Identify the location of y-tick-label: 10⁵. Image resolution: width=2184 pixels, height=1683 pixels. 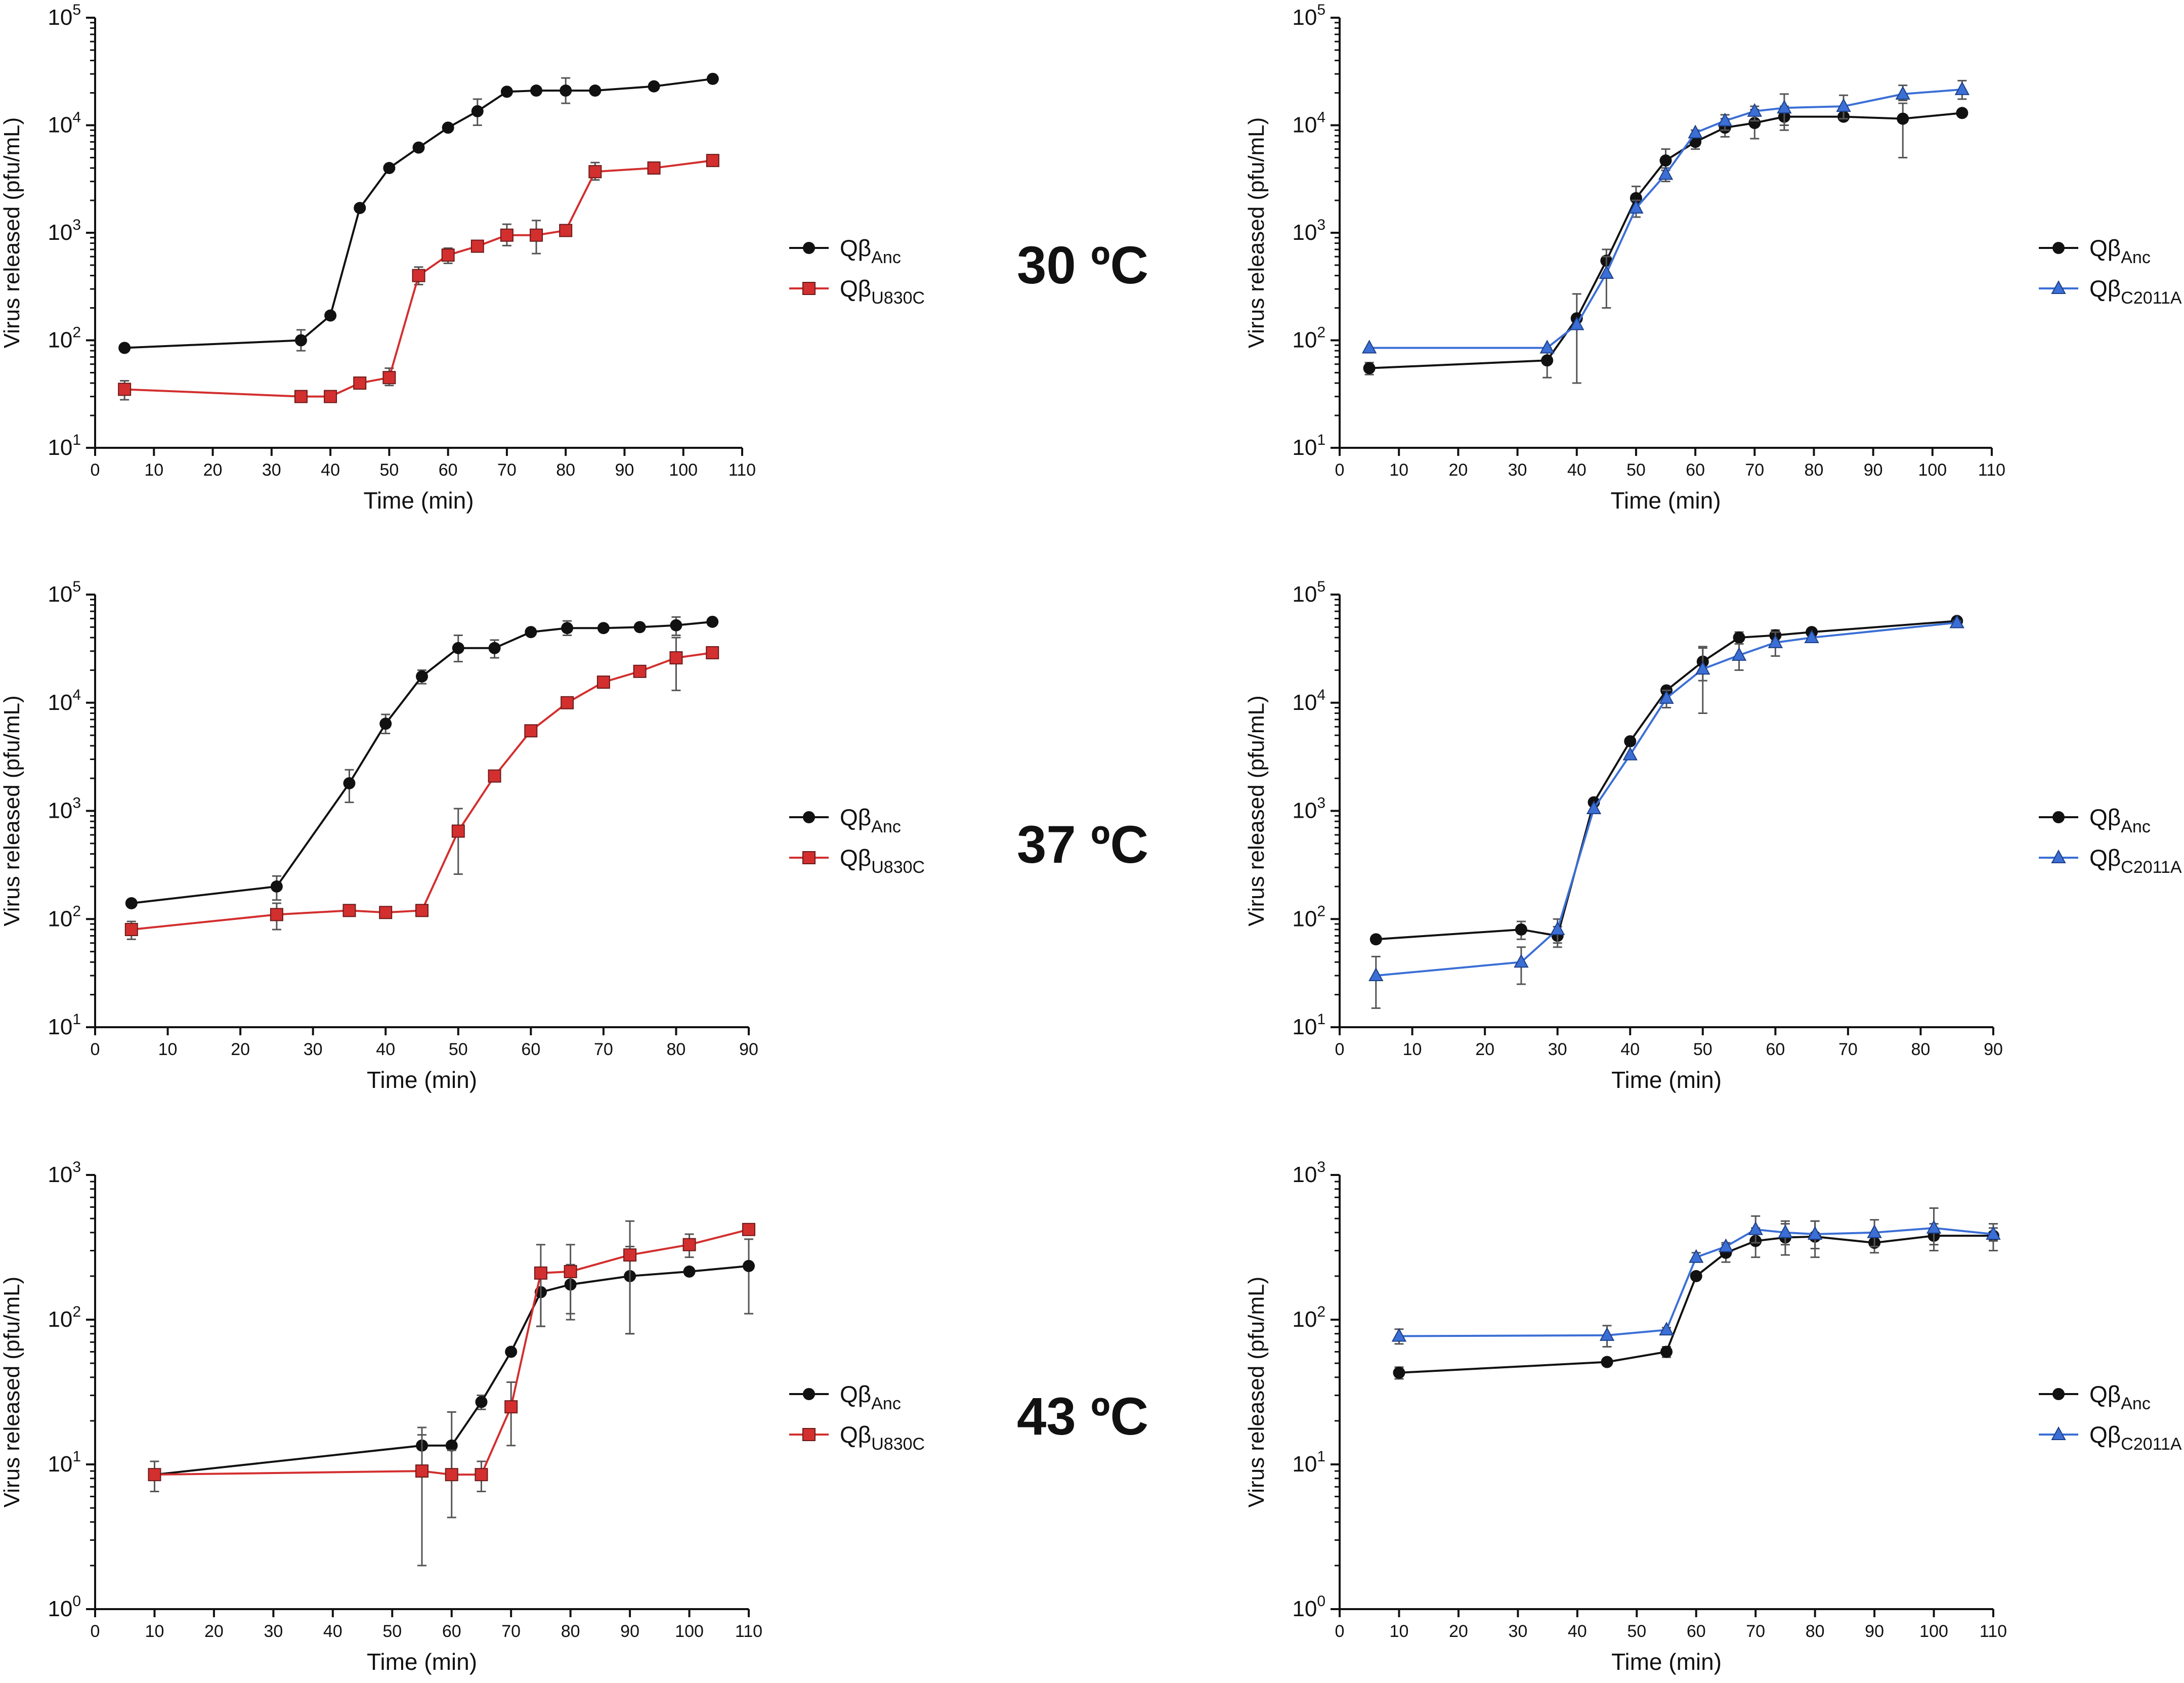
(64, 593).